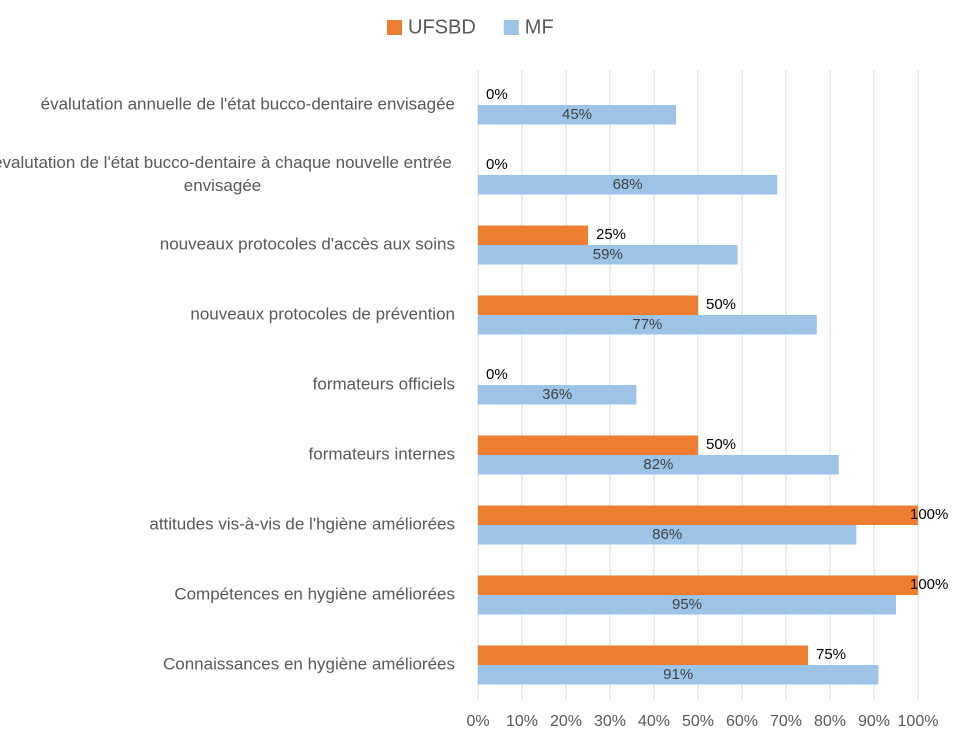 This screenshot has width=957, height=733. What do you see at coordinates (307, 244) in the screenshot?
I see `y-tick-text: nouveaux protocoles d'accès aux soins` at bounding box center [307, 244].